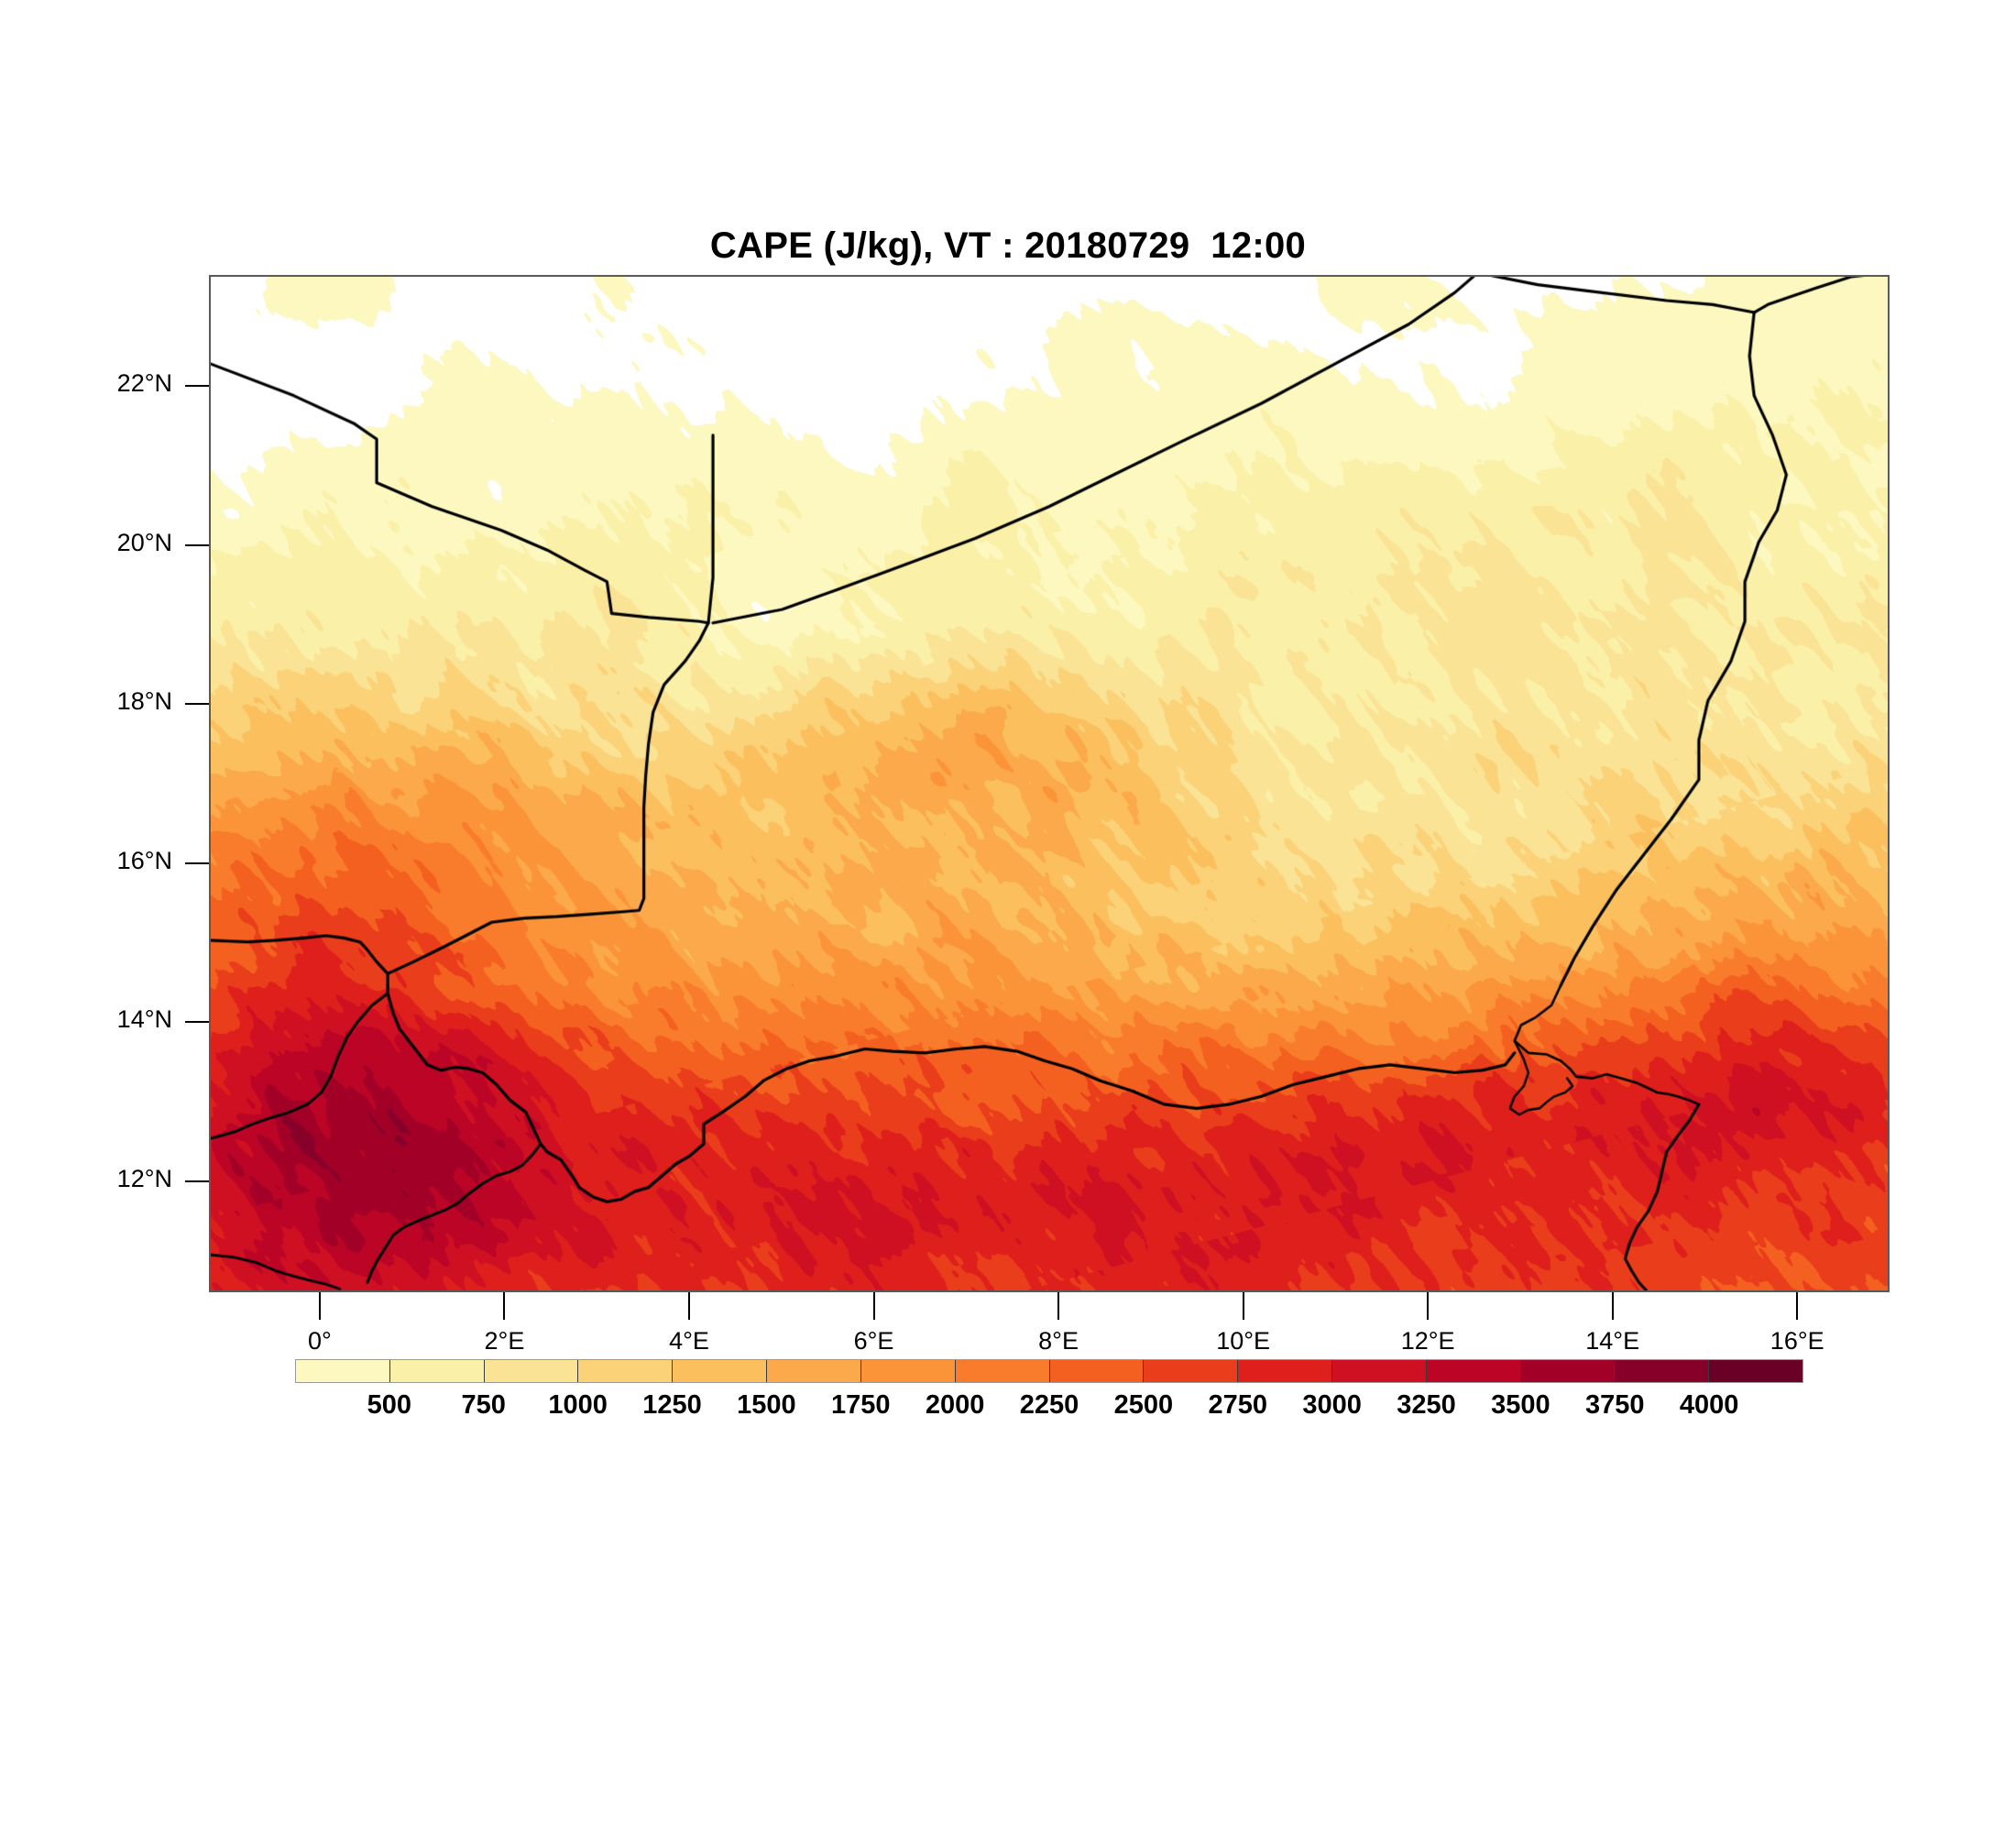 Image resolution: width=2016 pixels, height=1833 pixels. Describe the element at coordinates (873, 1341) in the screenshot. I see `longitude-tick-label: 6°E` at that location.